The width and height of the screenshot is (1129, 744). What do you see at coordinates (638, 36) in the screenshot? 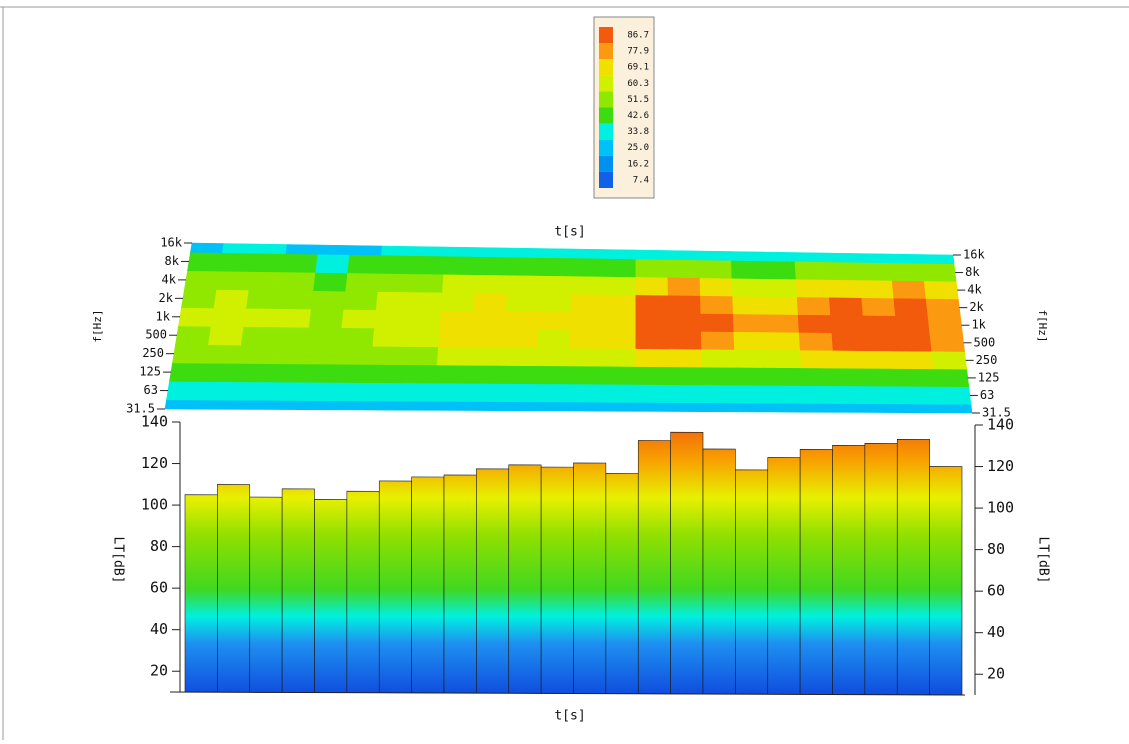
I see `legend-label: 86.7` at bounding box center [638, 36].